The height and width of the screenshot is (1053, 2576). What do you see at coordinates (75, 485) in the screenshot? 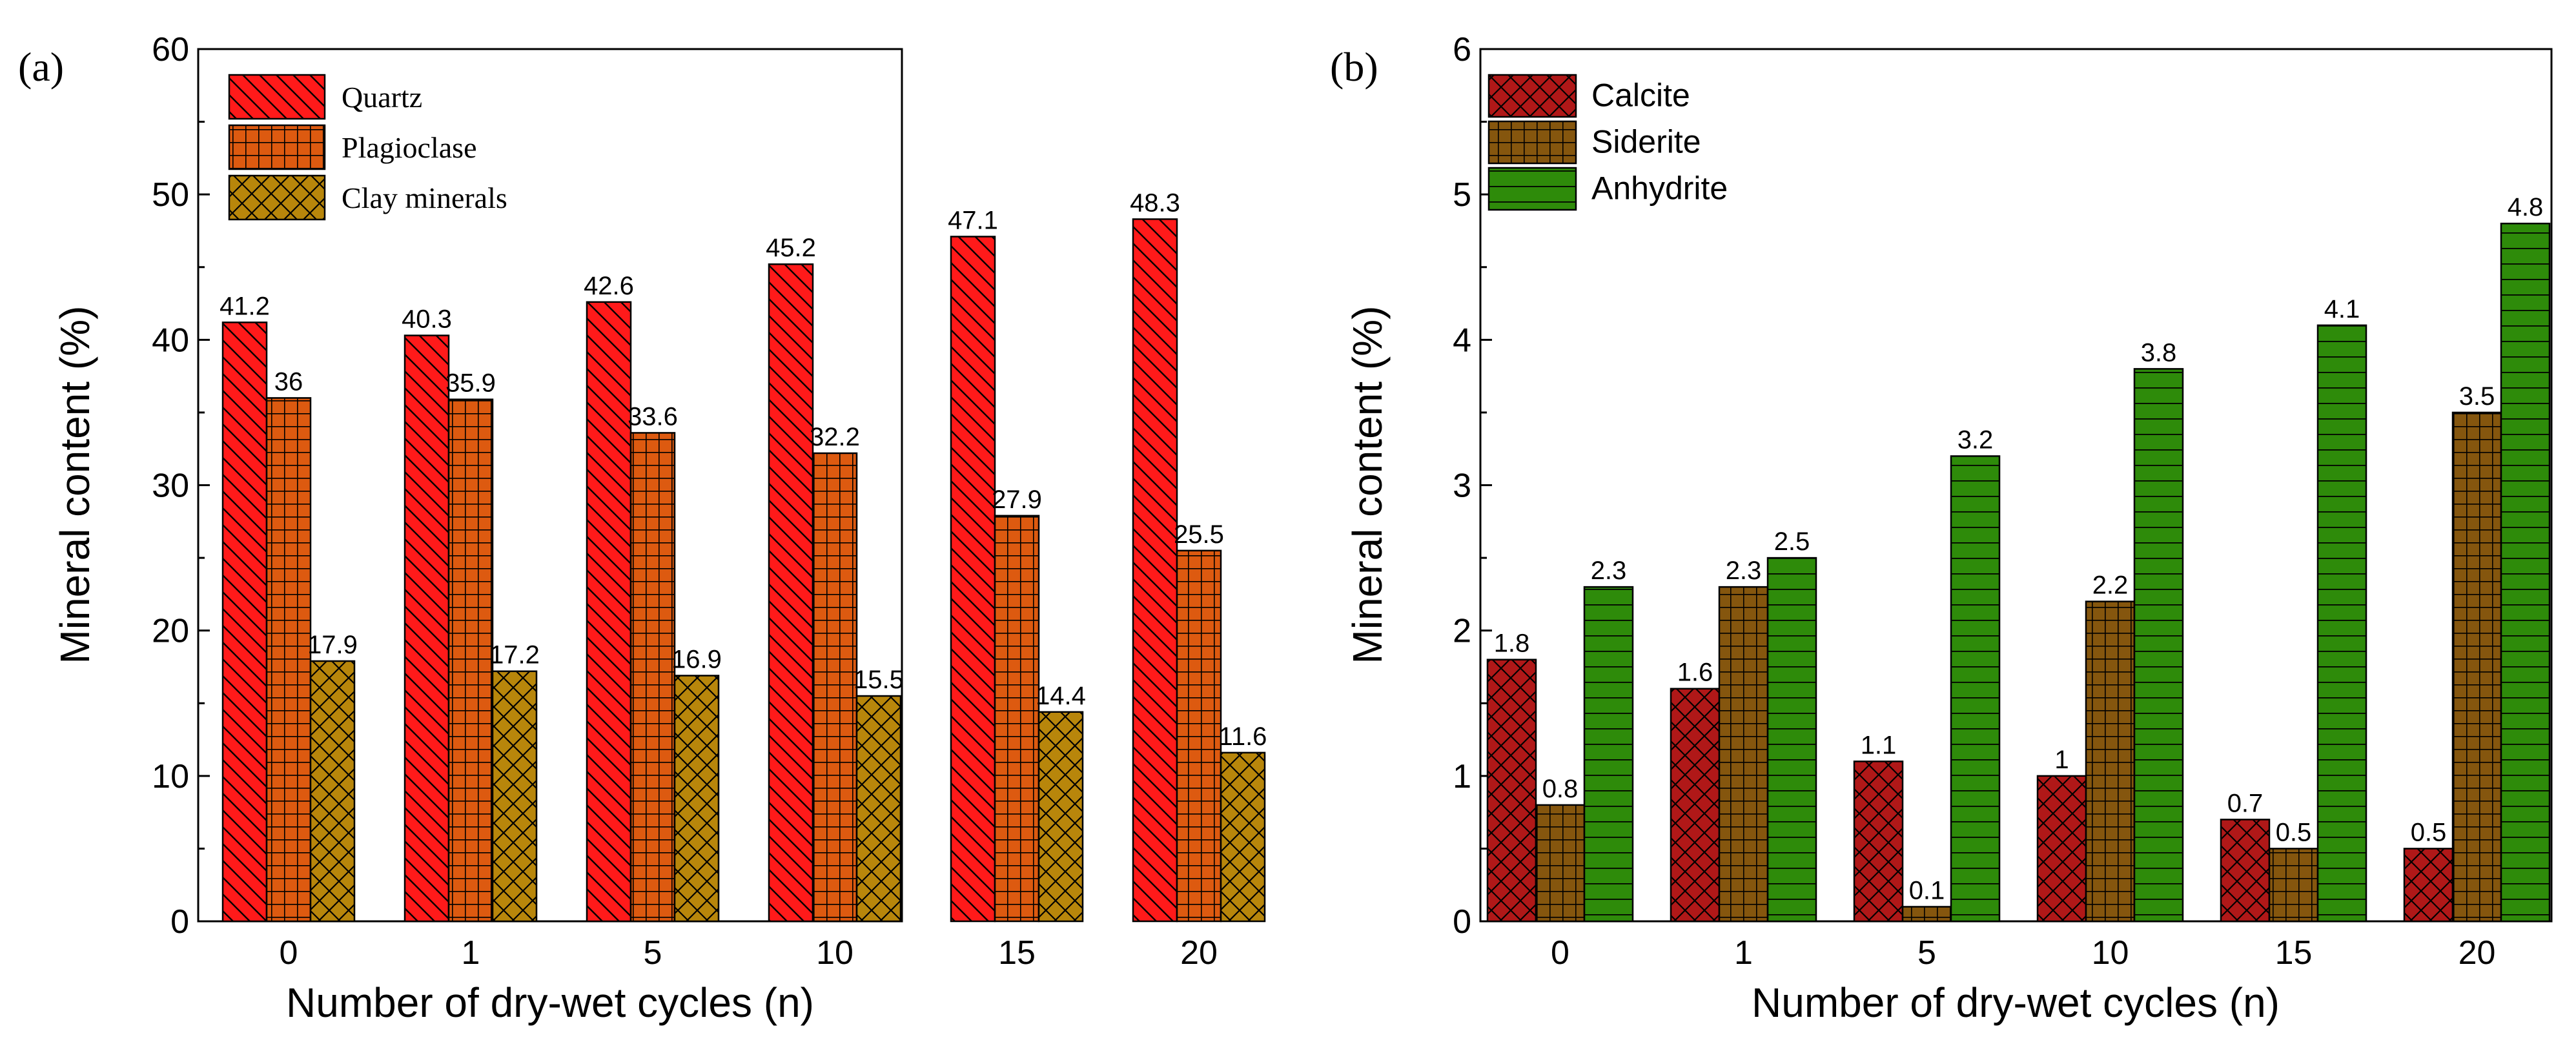
I see `panel-a-y-axis-label: Mineral content (%)` at bounding box center [75, 485].